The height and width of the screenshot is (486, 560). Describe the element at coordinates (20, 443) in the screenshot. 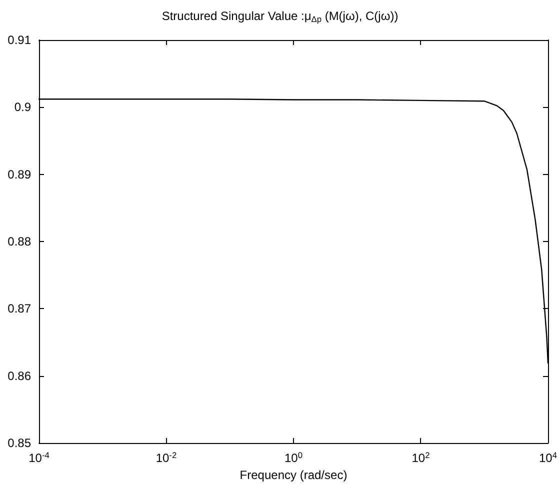

I see `y-tick-label: 0.85` at that location.